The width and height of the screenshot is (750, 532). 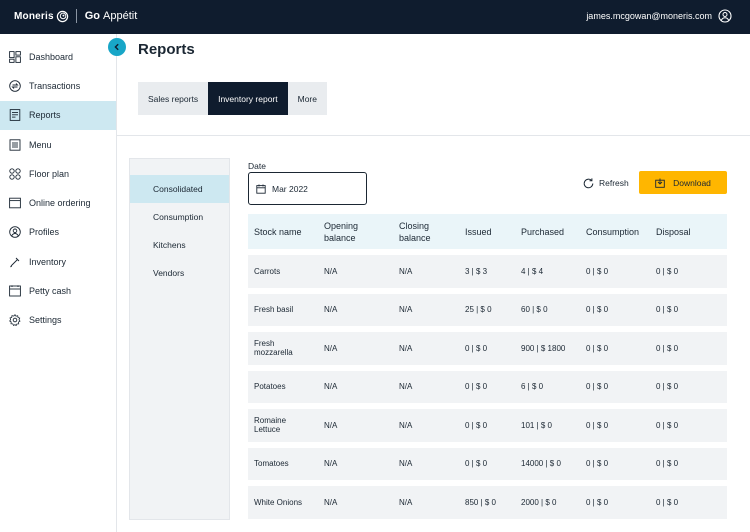 What do you see at coordinates (120, 16) in the screenshot?
I see `product-name: Appétit` at bounding box center [120, 16].